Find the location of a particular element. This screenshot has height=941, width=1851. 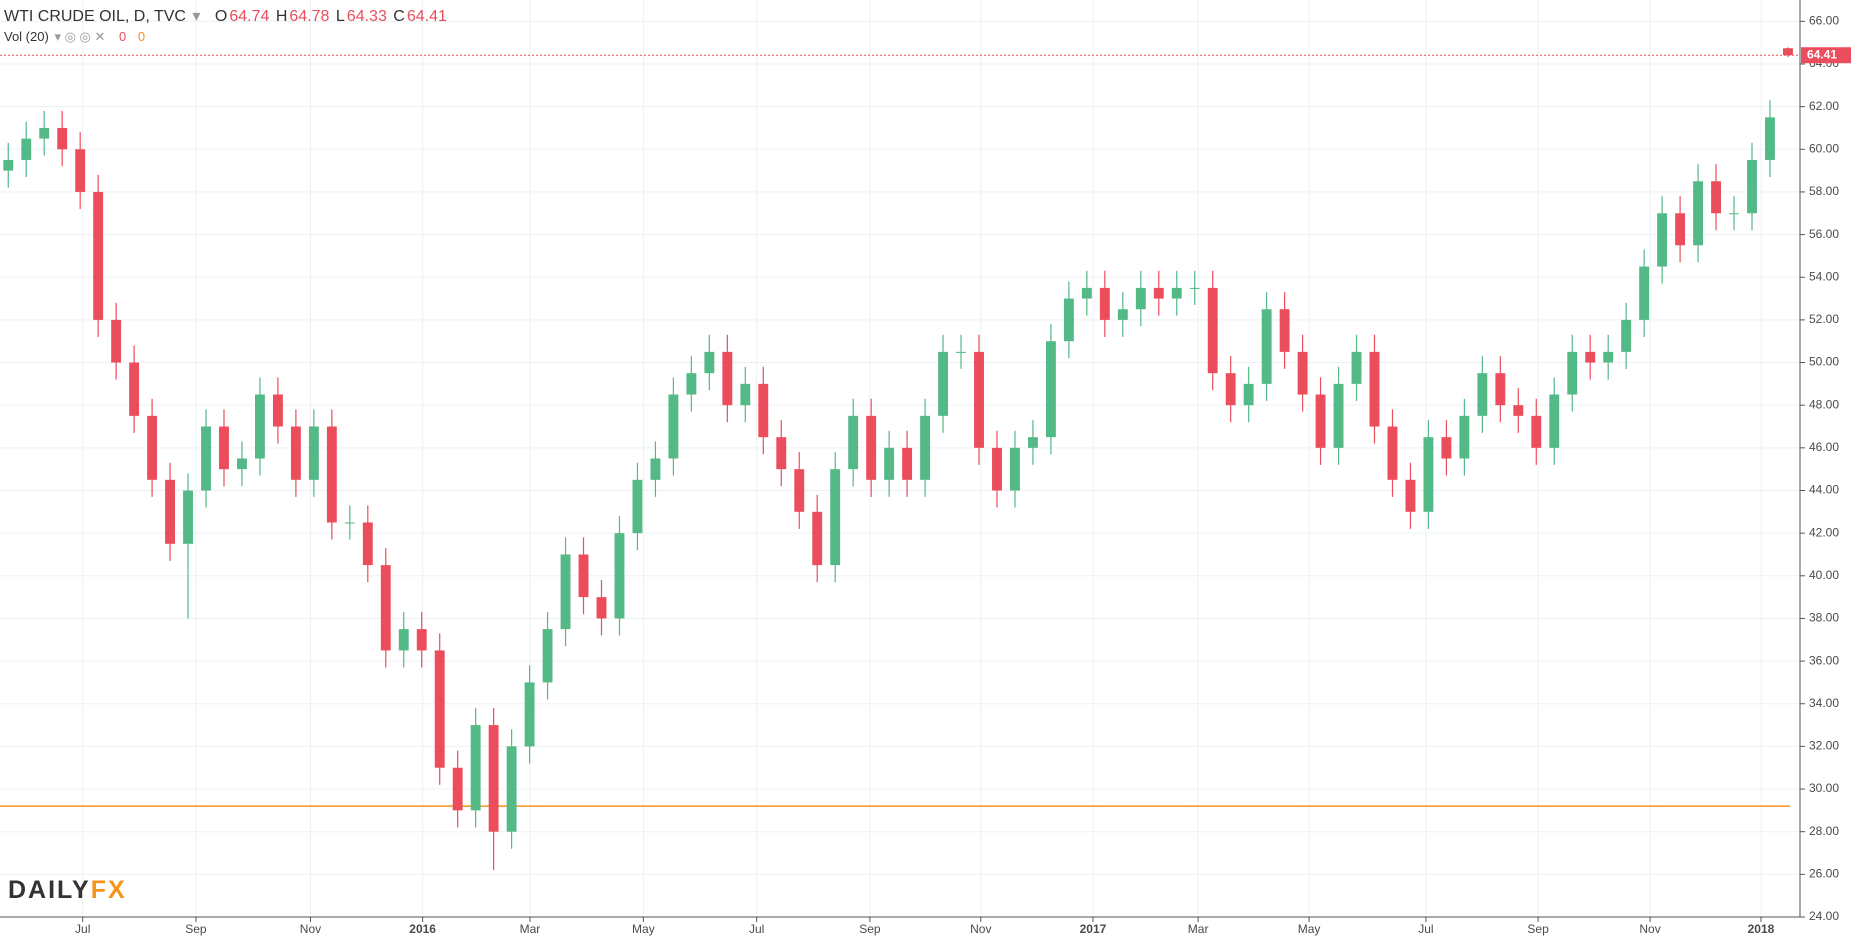

symbol-title: WTI CRUDE OIL, D, TVC is located at coordinates (95, 16).